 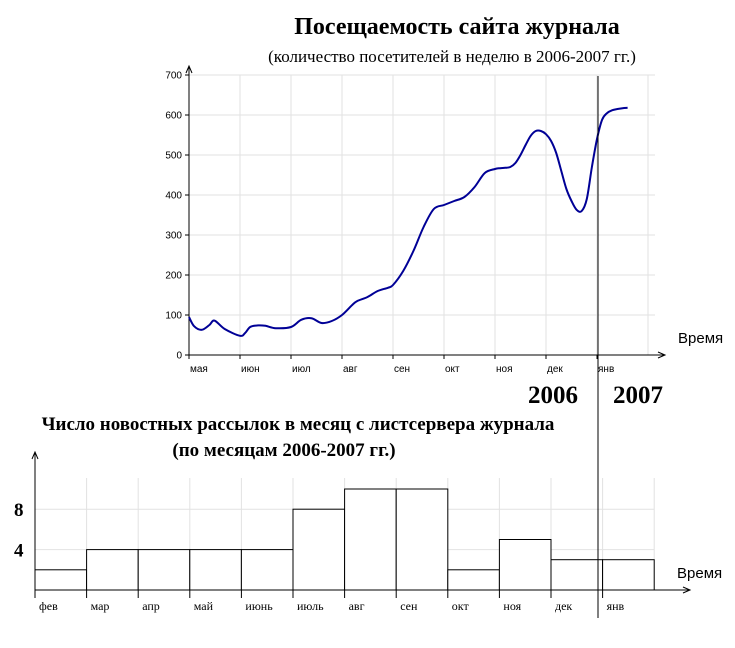 What do you see at coordinates (189, 69) in the screenshot?
I see `top-y-arrow` at bounding box center [189, 69].